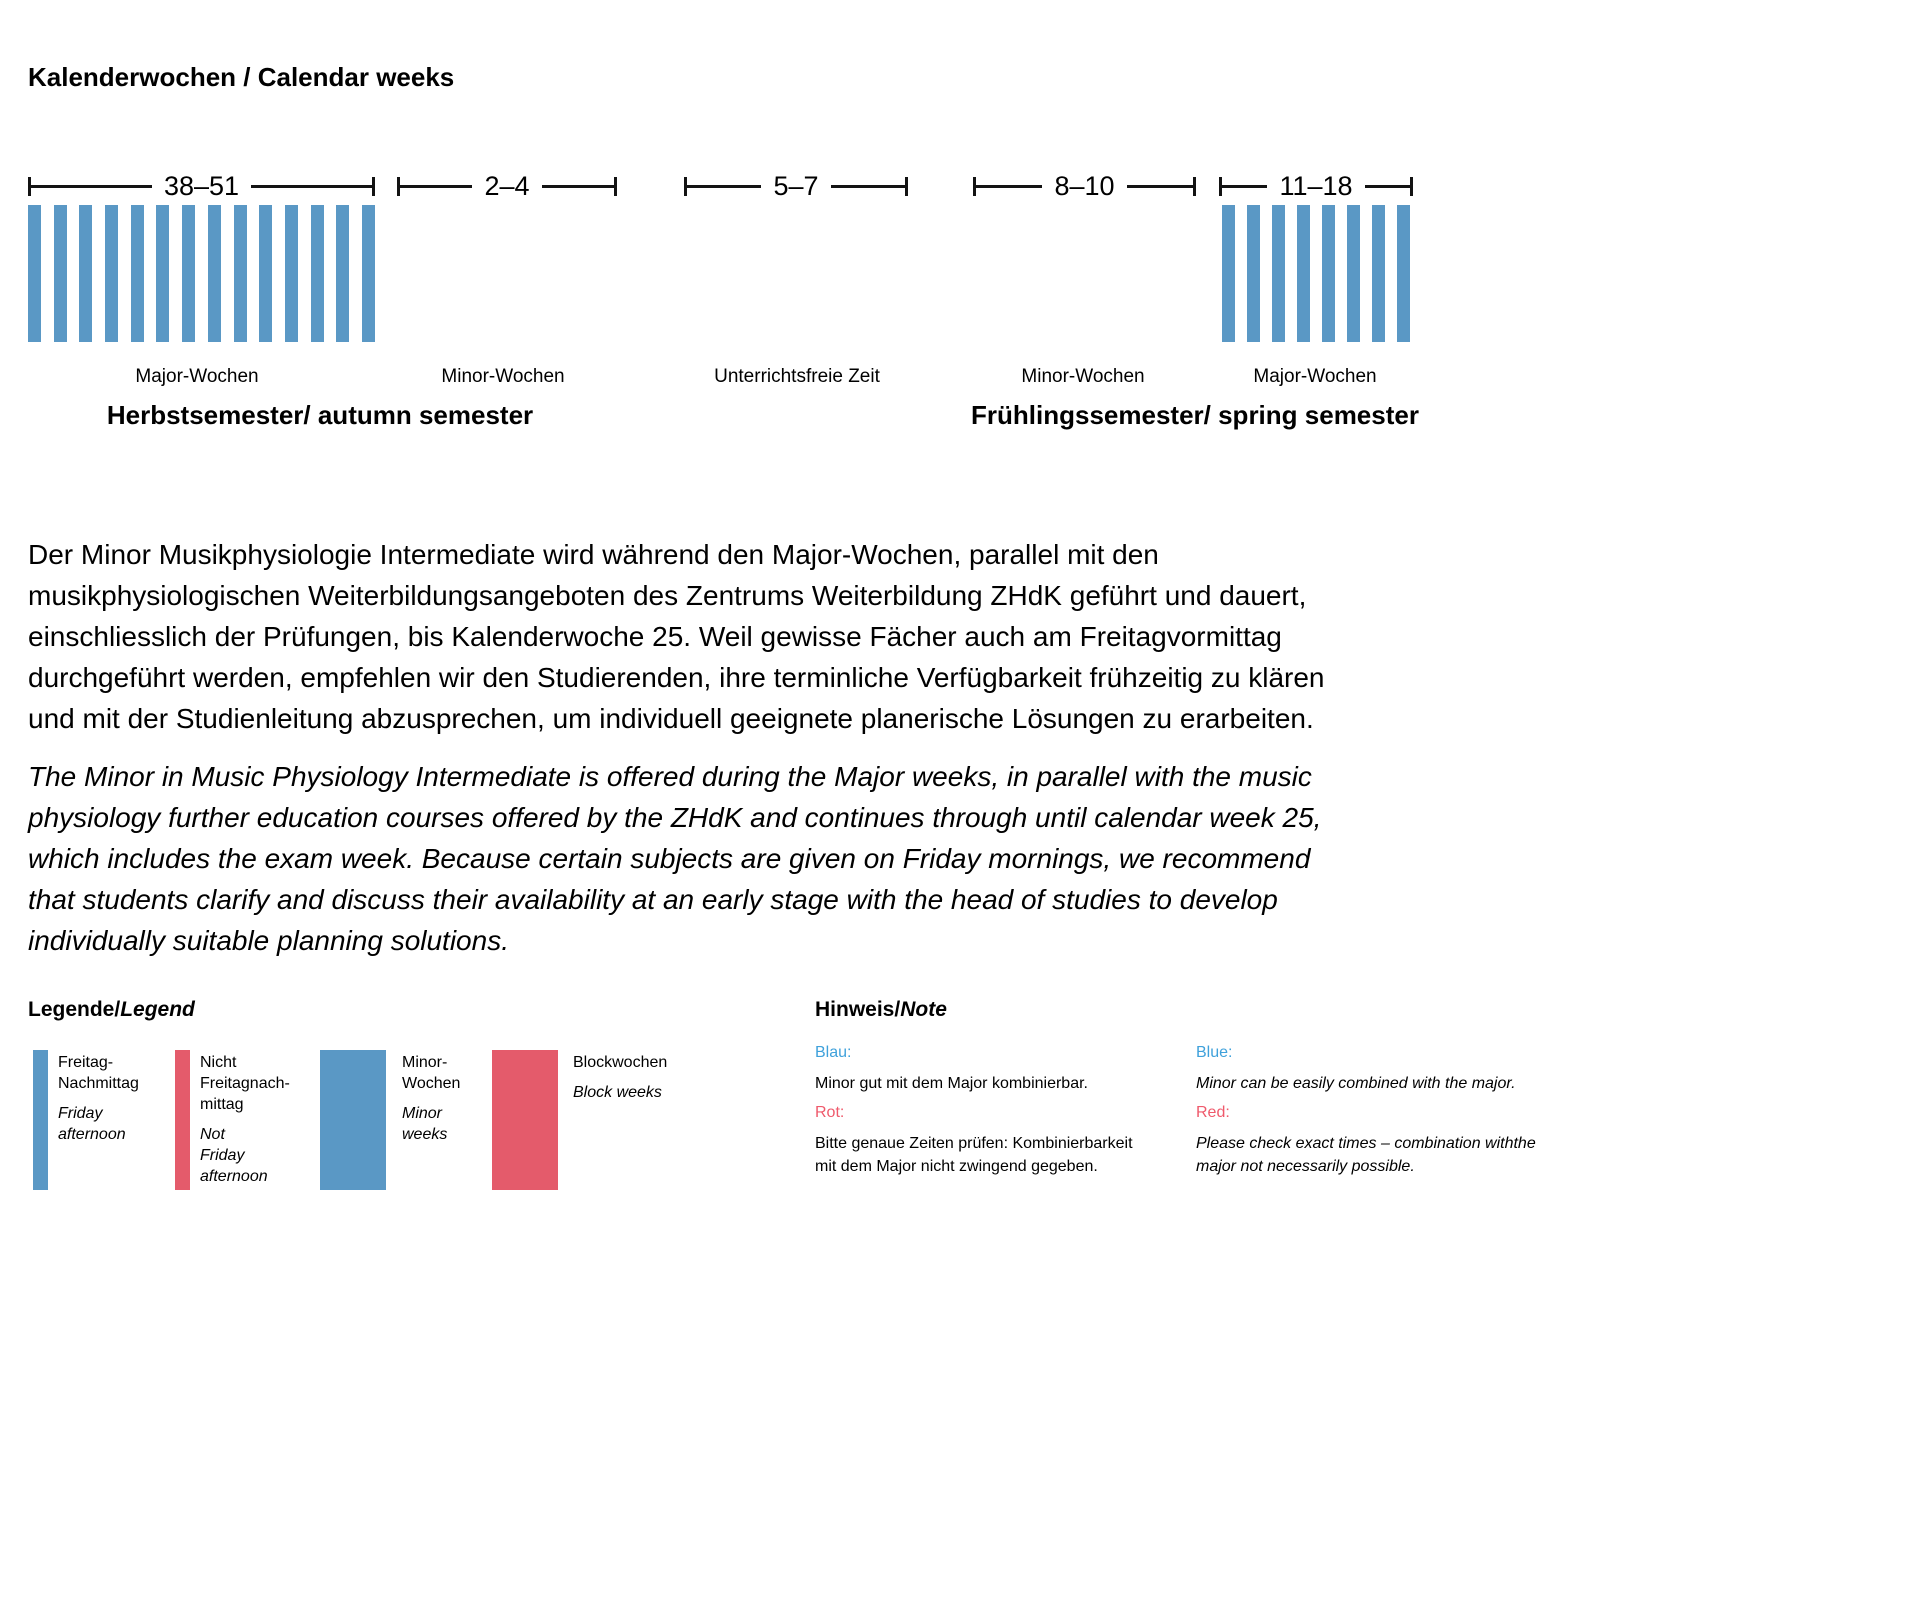 The image size is (1920, 1622). I want to click on bracket-label: 2–4, so click(507, 185).